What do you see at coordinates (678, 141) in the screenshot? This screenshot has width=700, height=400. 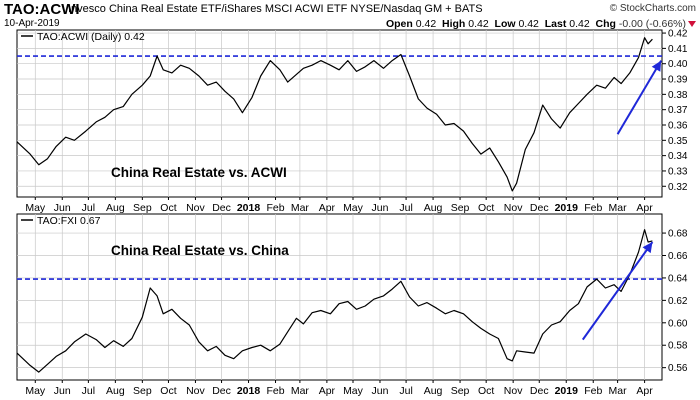 I see `y-tick-label: 0.35` at bounding box center [678, 141].